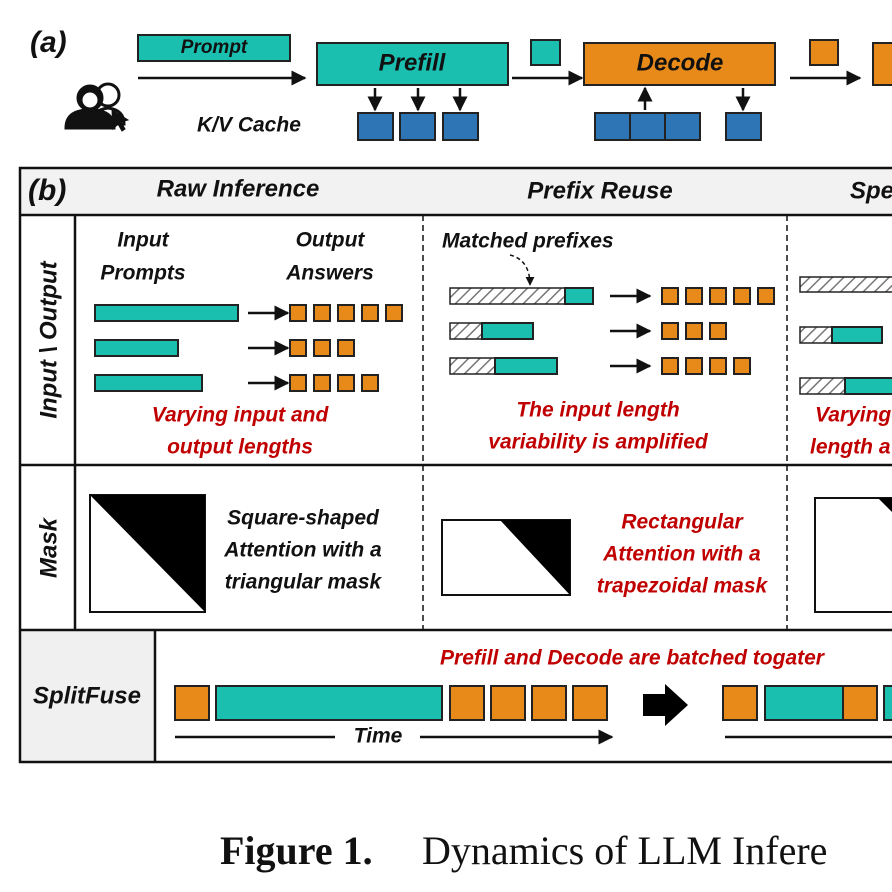 The image size is (892, 892). What do you see at coordinates (238, 188) in the screenshot?
I see `column-header: Raw Inference` at bounding box center [238, 188].